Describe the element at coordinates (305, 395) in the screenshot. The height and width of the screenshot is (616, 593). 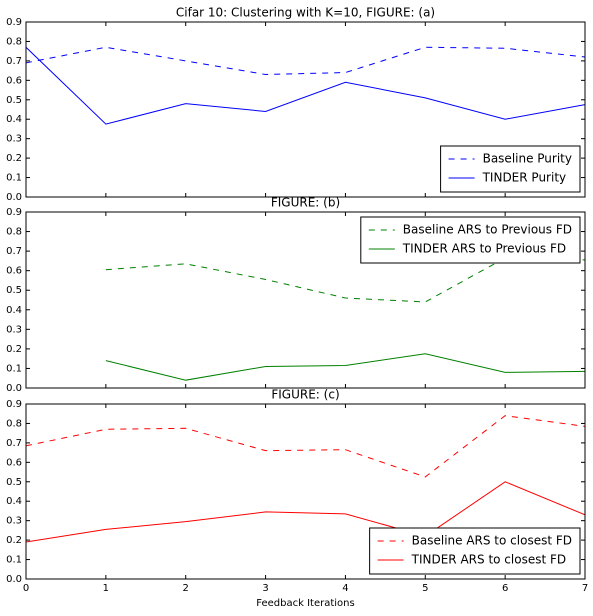
I see `chart-title: FIGURE: (c)` at that location.